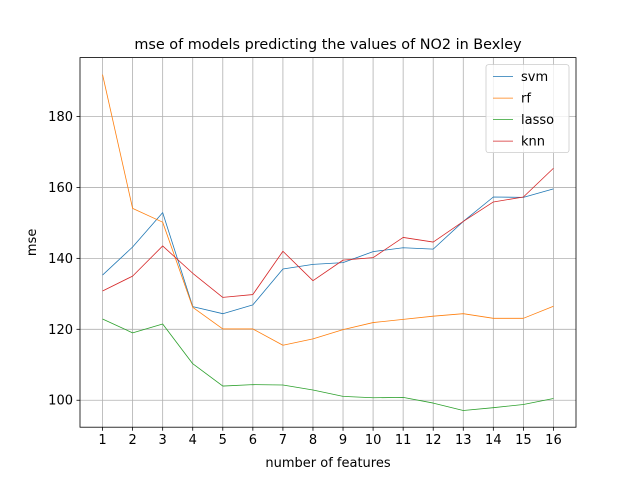  Describe the element at coordinates (60, 117) in the screenshot. I see `y-tick-label: 180` at that location.